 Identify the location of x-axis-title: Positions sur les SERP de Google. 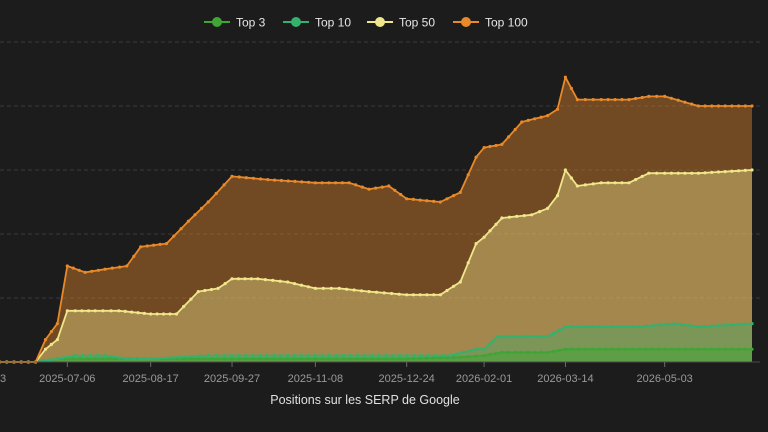
(365, 400).